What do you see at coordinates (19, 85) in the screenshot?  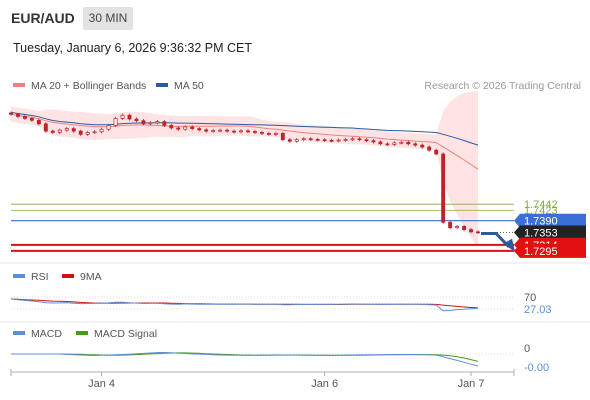 I see `ma20-swatch` at bounding box center [19, 85].